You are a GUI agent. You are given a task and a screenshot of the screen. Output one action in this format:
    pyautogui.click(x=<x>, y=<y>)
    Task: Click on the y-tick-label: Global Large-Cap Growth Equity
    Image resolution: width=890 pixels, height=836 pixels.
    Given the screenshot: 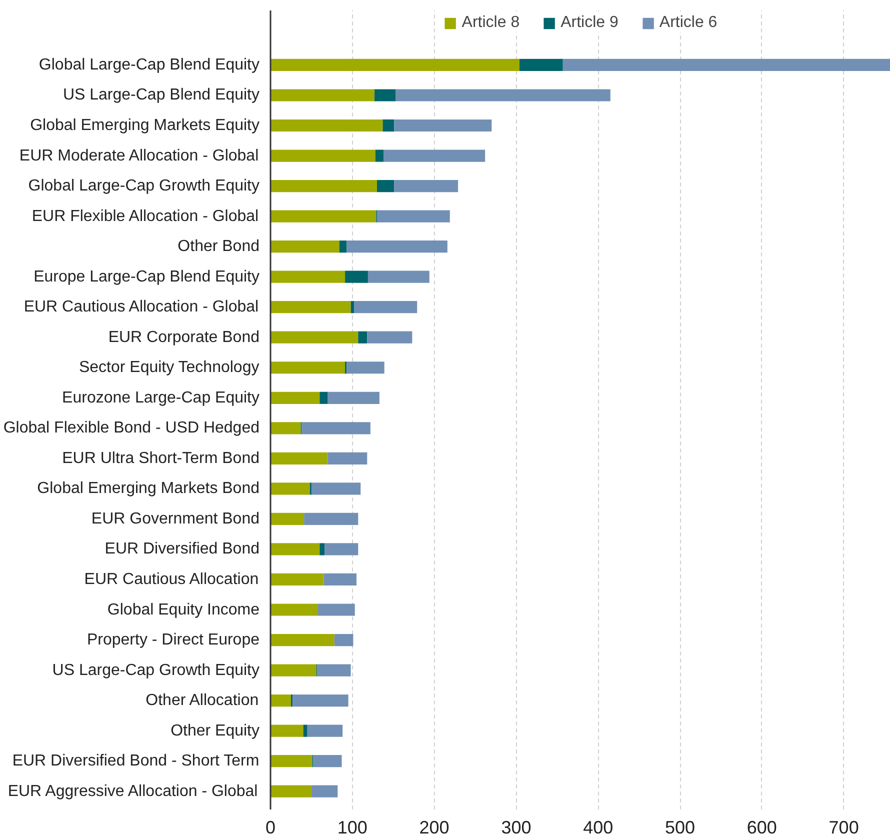 What is the action you would take?
    pyautogui.click(x=144, y=186)
    